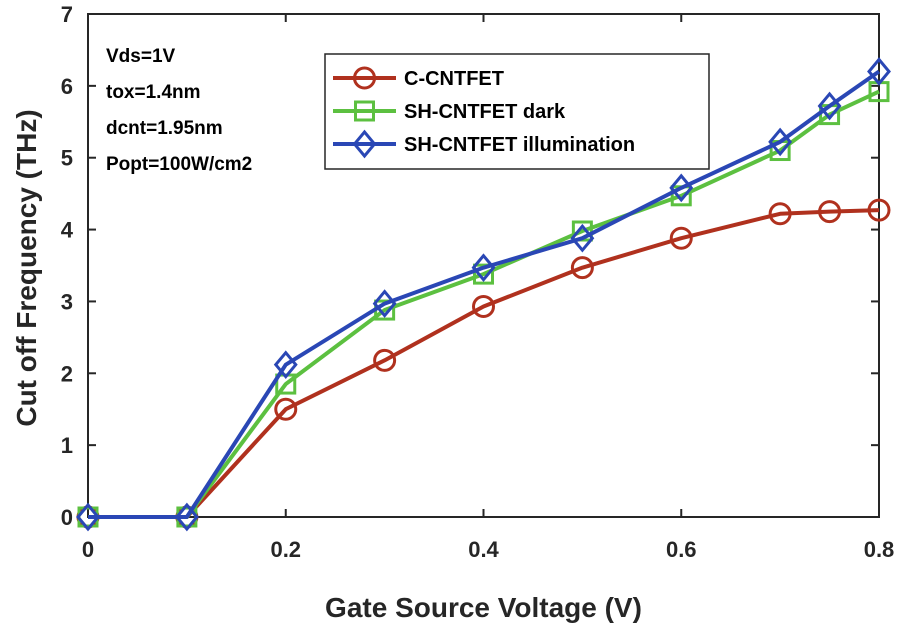  What do you see at coordinates (483, 549) in the screenshot?
I see `x-tick-label: 0.4` at bounding box center [483, 549].